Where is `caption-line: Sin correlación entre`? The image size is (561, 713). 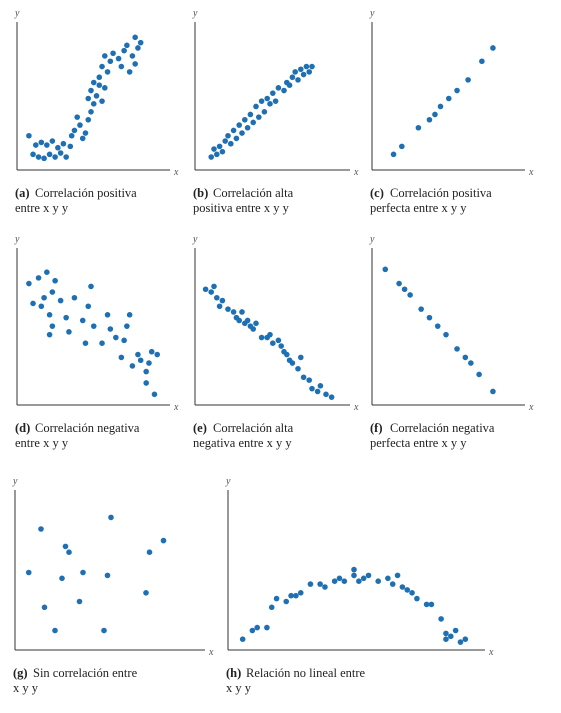 caption-line: Sin correlación entre is located at coordinates (85, 673).